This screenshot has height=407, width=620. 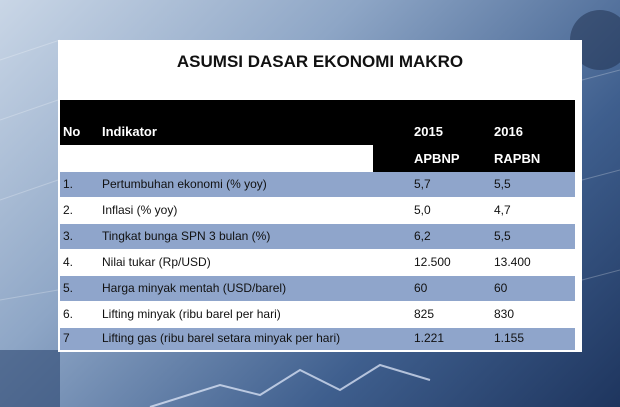 I want to click on subheader-bg, so click(x=474, y=158).